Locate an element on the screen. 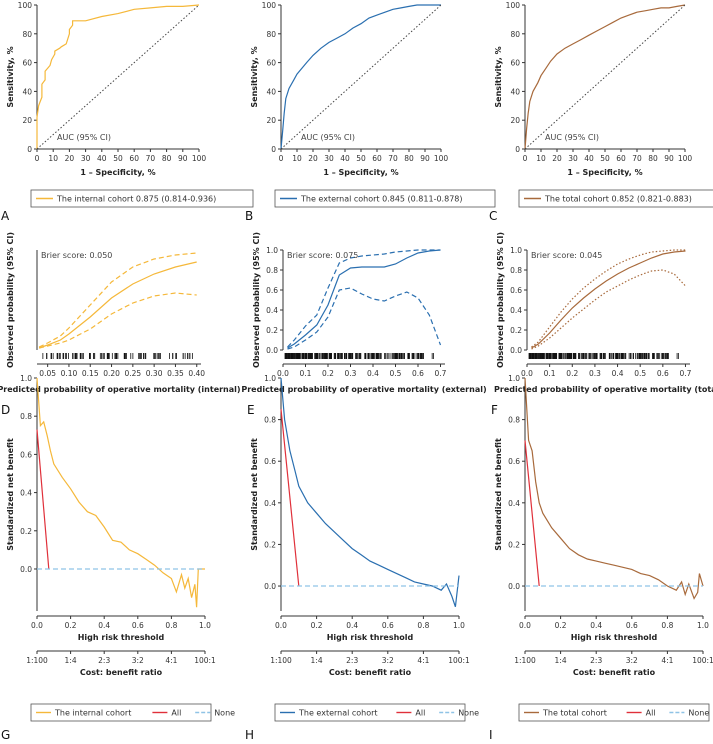  series-line-all is located at coordinates (290, 498).